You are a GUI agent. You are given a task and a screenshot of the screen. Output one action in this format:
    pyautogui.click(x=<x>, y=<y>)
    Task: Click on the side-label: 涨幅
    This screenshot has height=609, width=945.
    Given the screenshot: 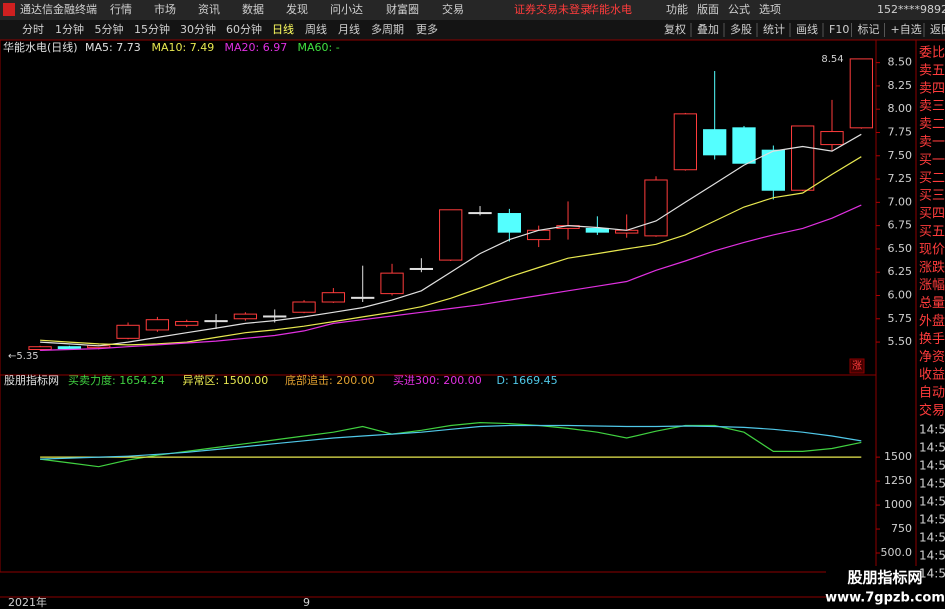 What is the action you would take?
    pyautogui.click(x=932, y=285)
    